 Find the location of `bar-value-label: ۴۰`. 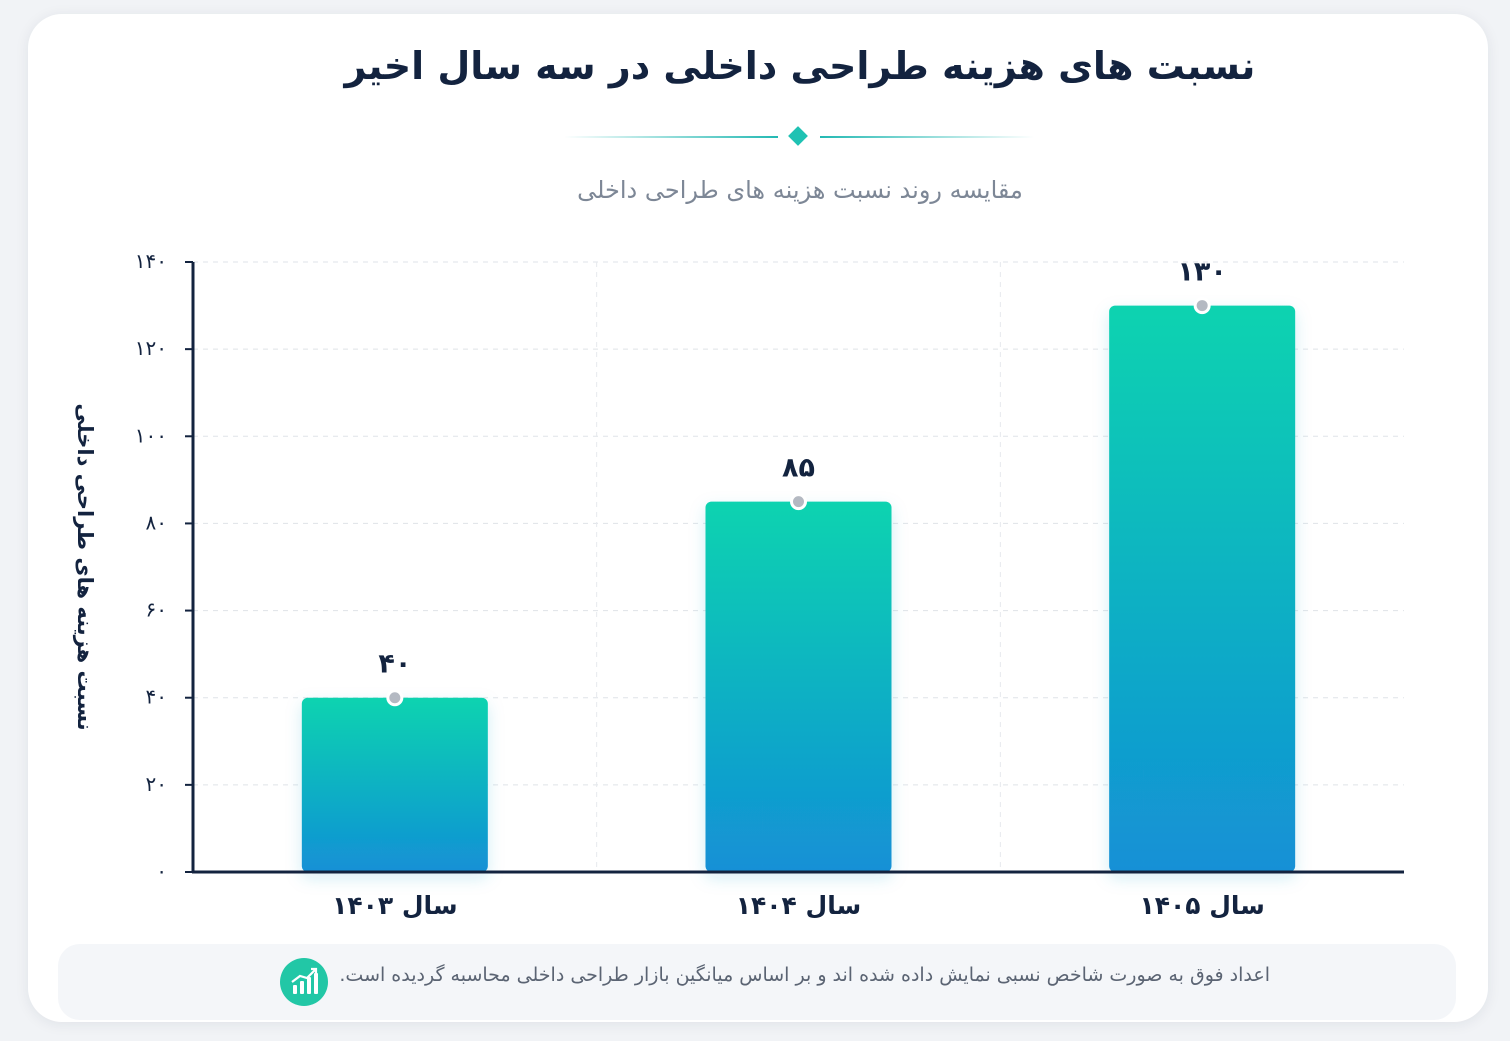

bar-value-label: ۴۰ is located at coordinates (394, 664).